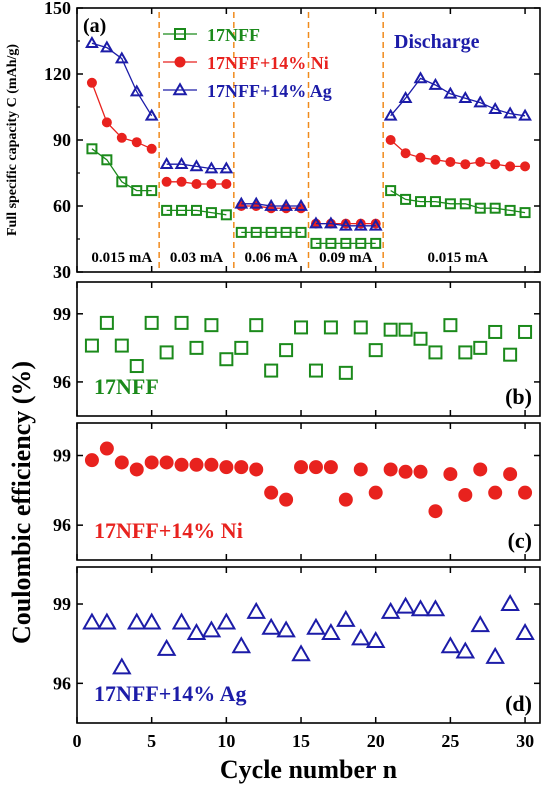 The width and height of the screenshot is (550, 787). I want to click on y-tick-label: 60, so click(62, 206).